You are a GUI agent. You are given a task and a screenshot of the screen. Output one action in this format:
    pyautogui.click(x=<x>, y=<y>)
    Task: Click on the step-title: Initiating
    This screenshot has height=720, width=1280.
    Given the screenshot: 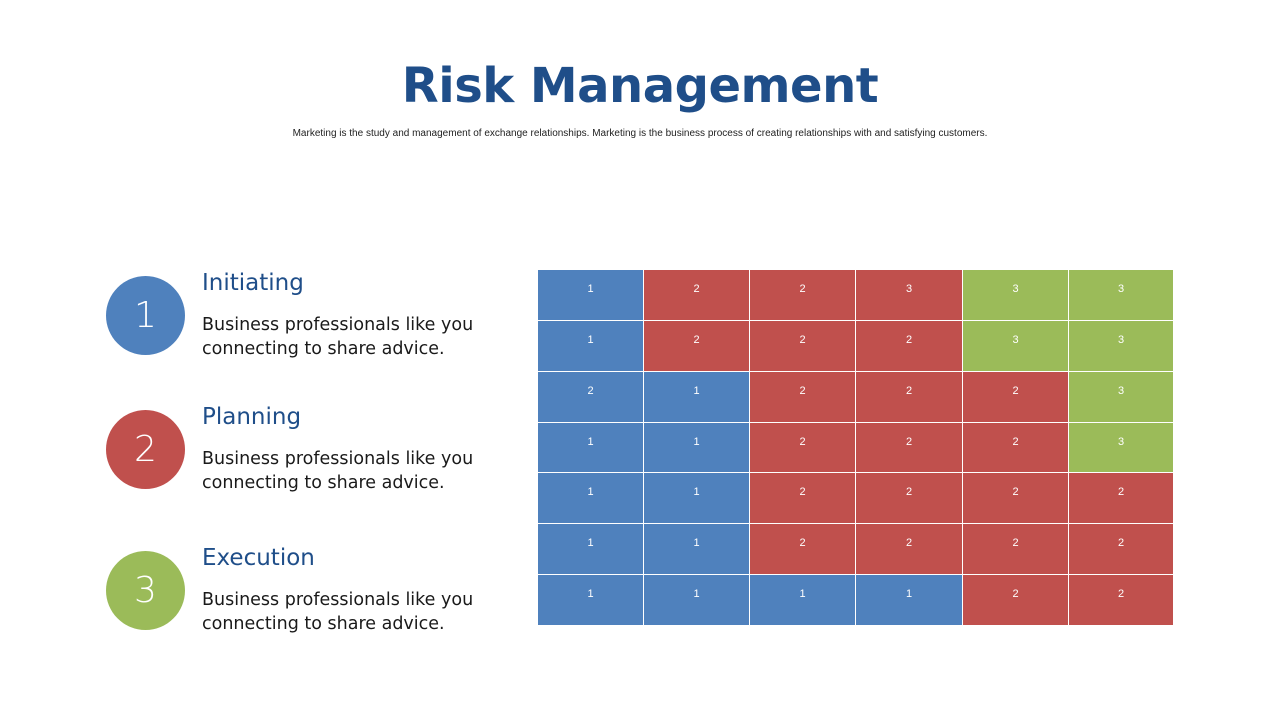 What is the action you would take?
    pyautogui.click(x=253, y=283)
    